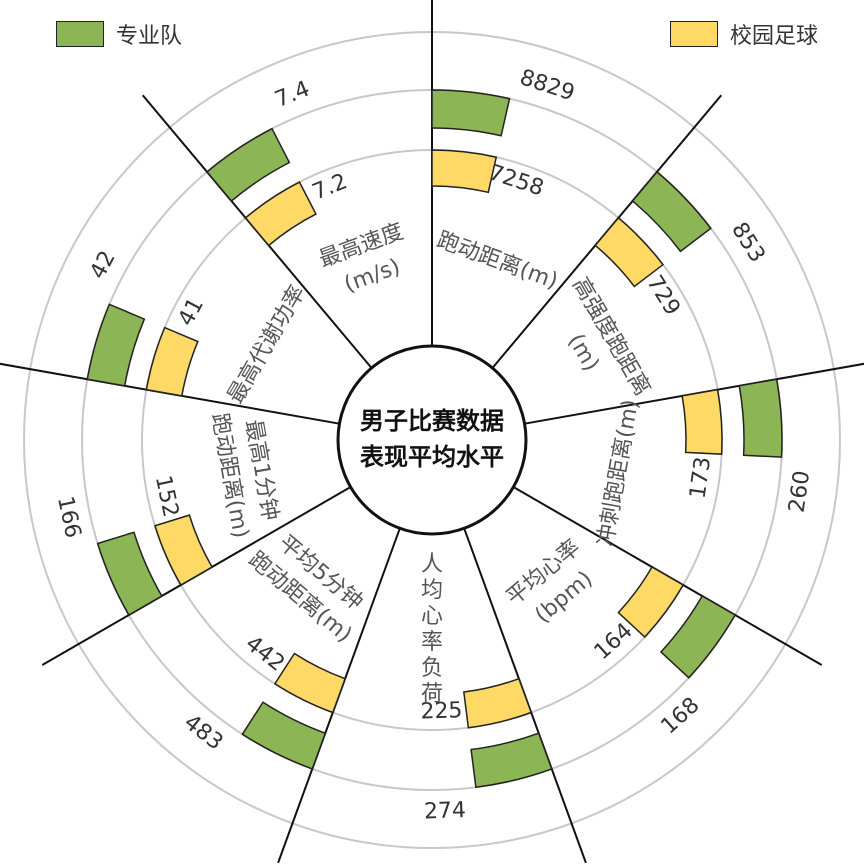  Describe the element at coordinates (701, 477) in the screenshot. I see `value-label-campus-2: 173` at that location.